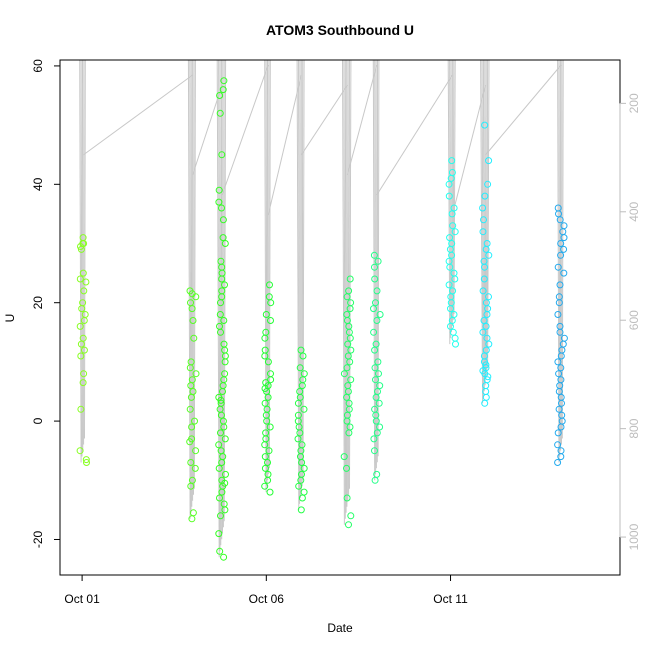 The image size is (650, 650). I want to click on y-tick-label: 60, so click(38, 66).